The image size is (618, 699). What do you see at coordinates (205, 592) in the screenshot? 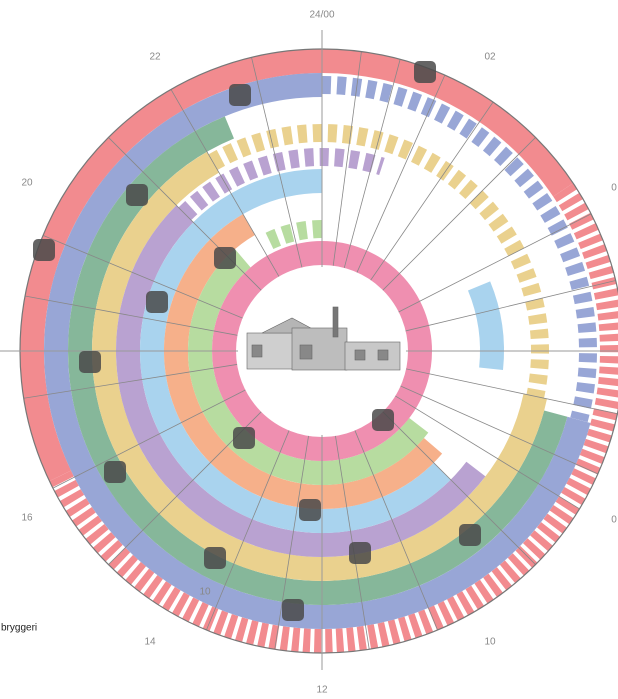
I see `inner-hour-label: 10` at bounding box center [205, 592].